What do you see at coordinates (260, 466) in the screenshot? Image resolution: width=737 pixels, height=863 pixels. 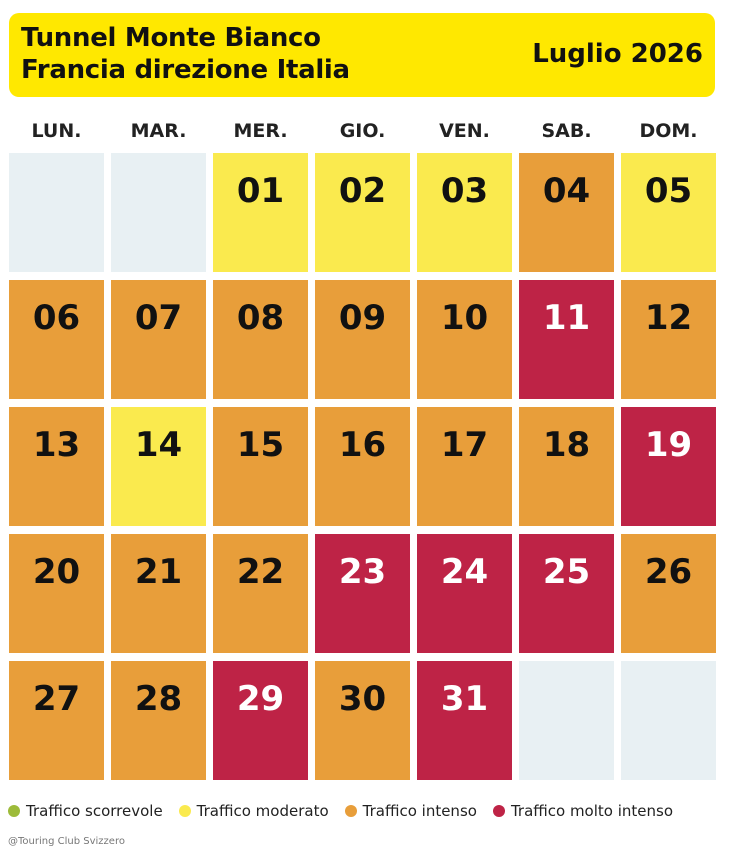 I see `day-cell: 15` at bounding box center [260, 466].